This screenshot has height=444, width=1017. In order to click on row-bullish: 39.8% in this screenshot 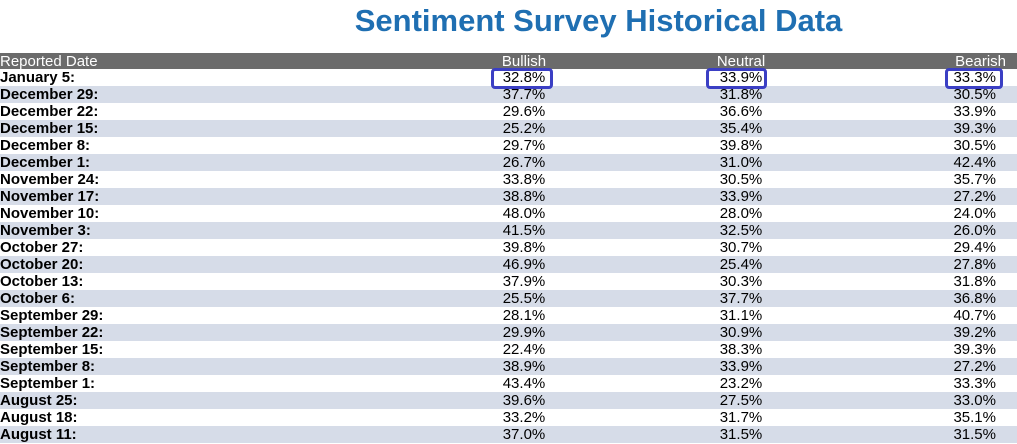, I will do `click(524, 247)`.